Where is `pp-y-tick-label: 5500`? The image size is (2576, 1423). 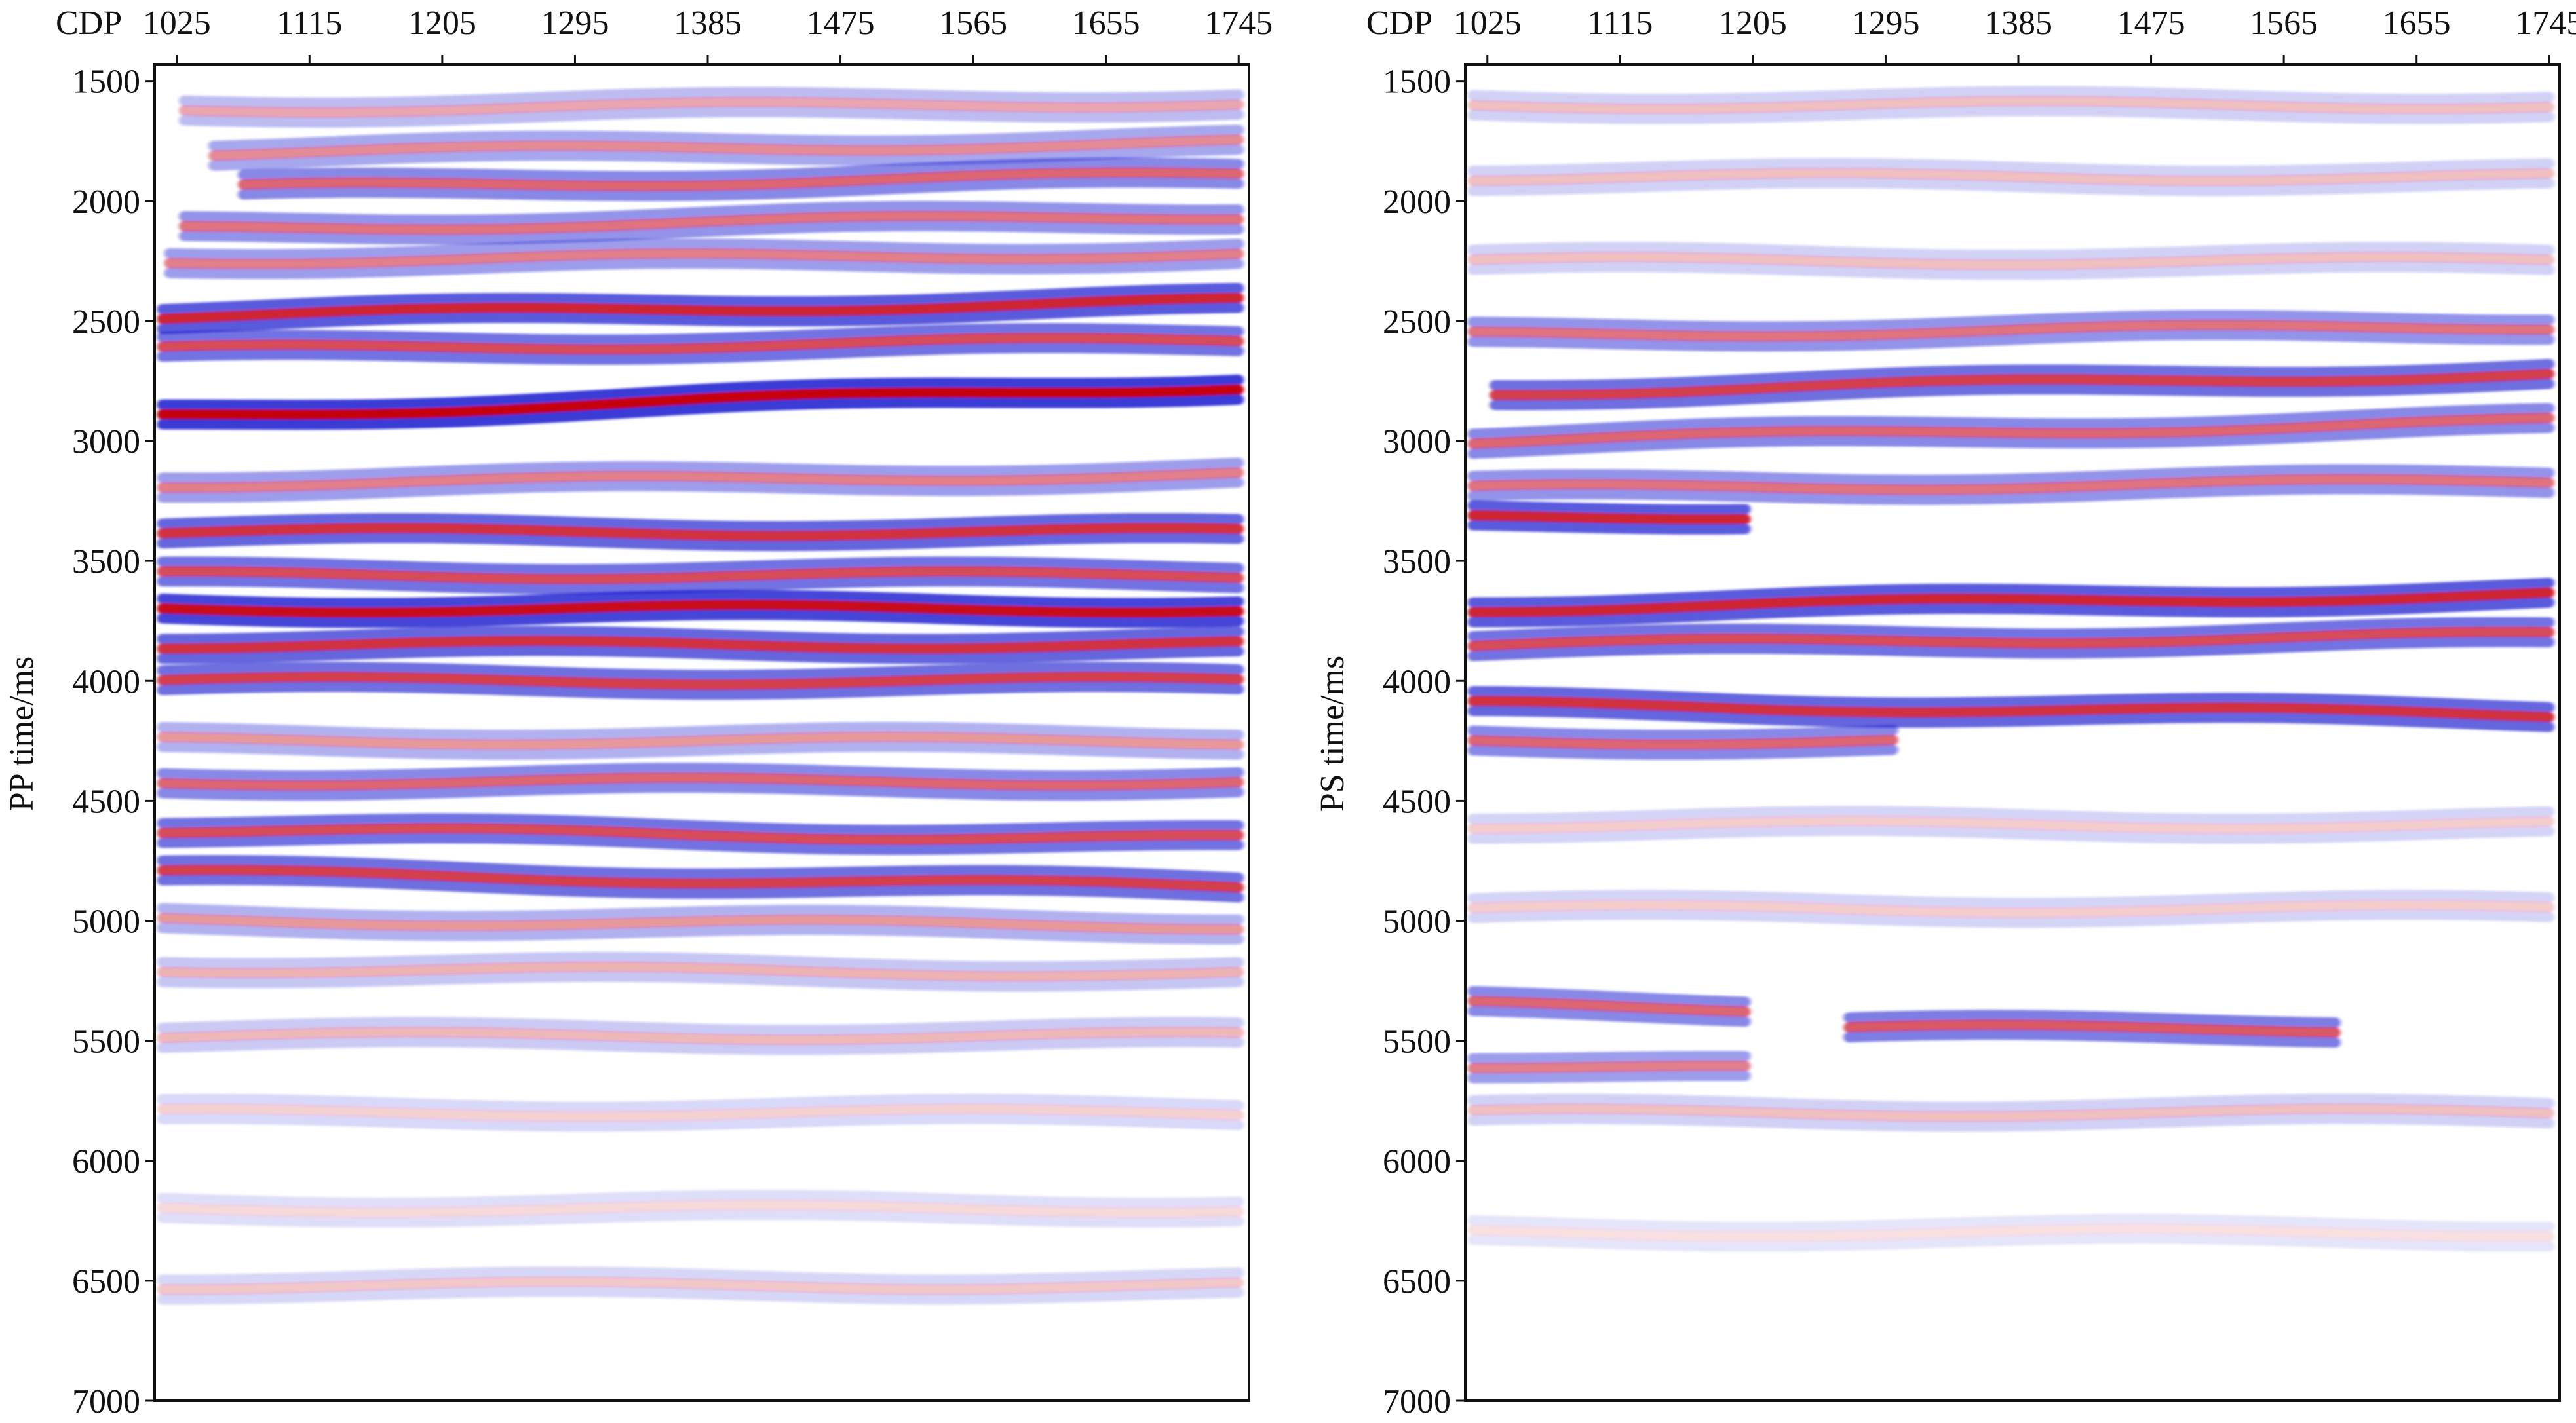
pp-y-tick-label: 5500 is located at coordinates (106, 1042).